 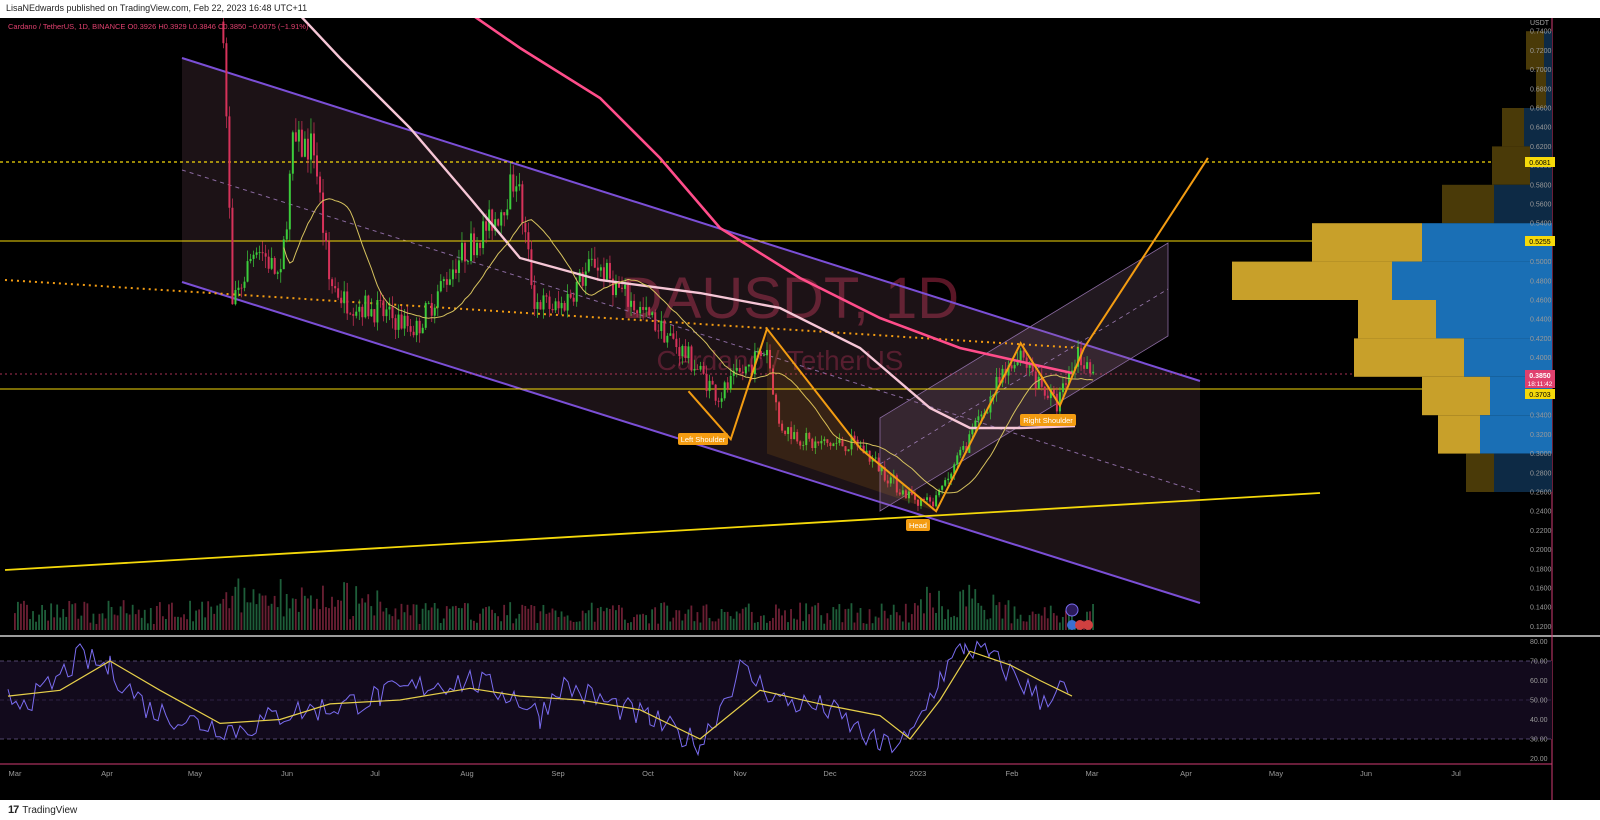 What do you see at coordinates (1539, 701) in the screenshot?
I see `rsi-axis: 80.00 70.00 60.00 50.00 40.00 30.00 20.00` at bounding box center [1539, 701].